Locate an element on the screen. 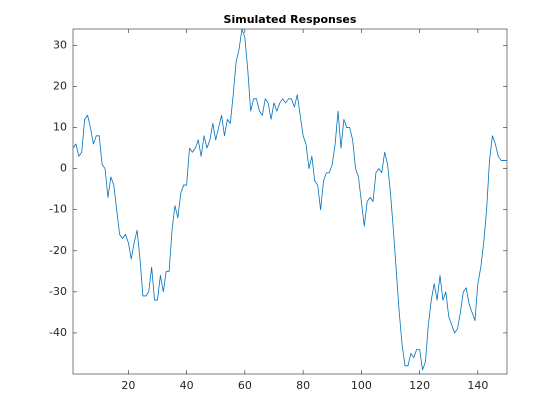 This screenshot has width=560, height=420. x-tick-label: 20 is located at coordinates (128, 385).